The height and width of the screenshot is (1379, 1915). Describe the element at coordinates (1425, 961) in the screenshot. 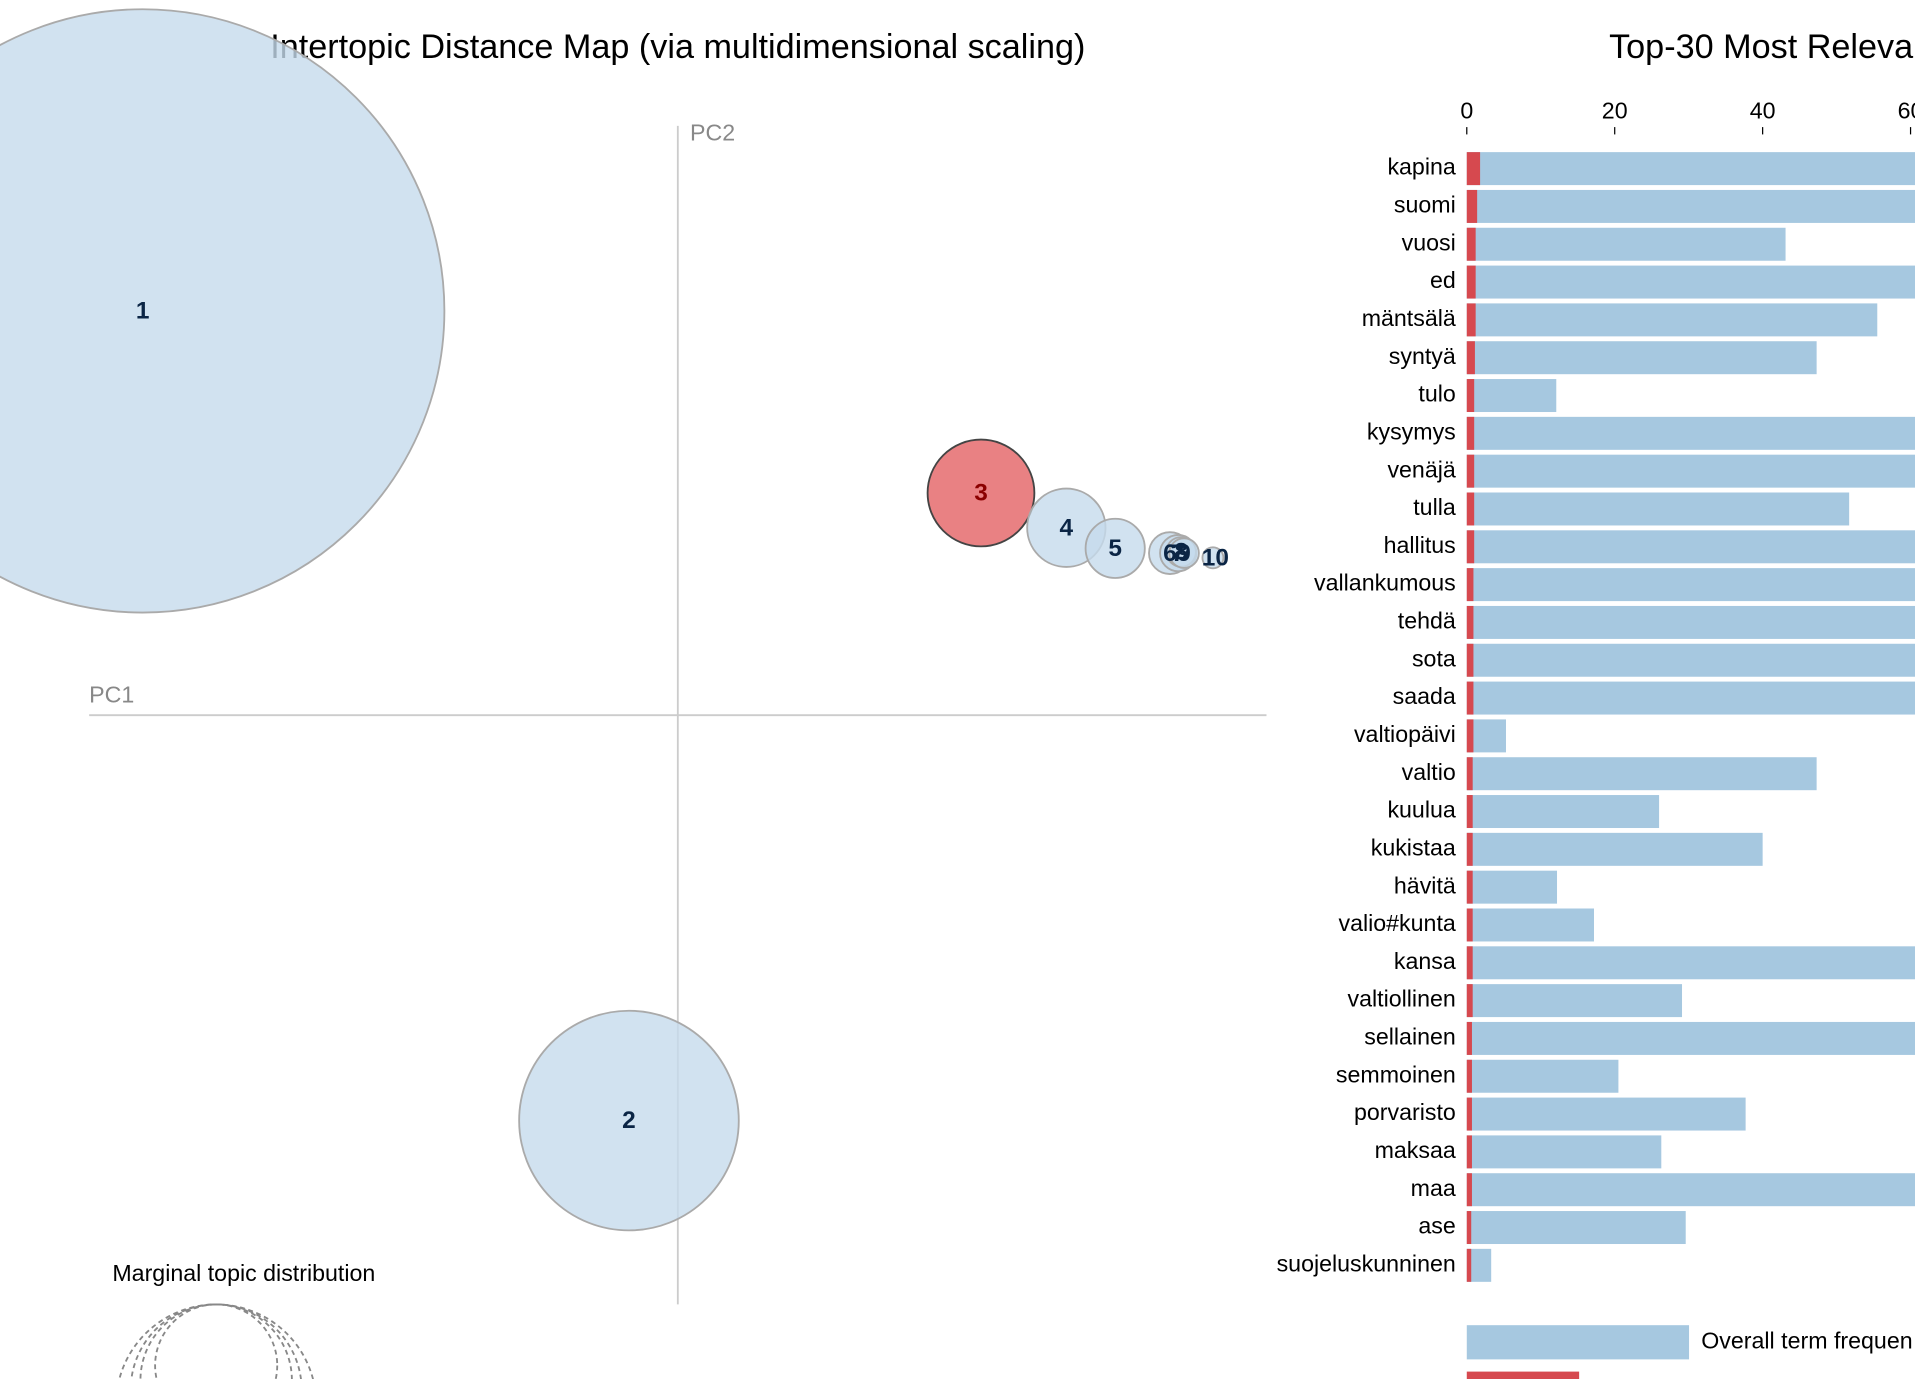

I see `term-label: kansa` at that location.